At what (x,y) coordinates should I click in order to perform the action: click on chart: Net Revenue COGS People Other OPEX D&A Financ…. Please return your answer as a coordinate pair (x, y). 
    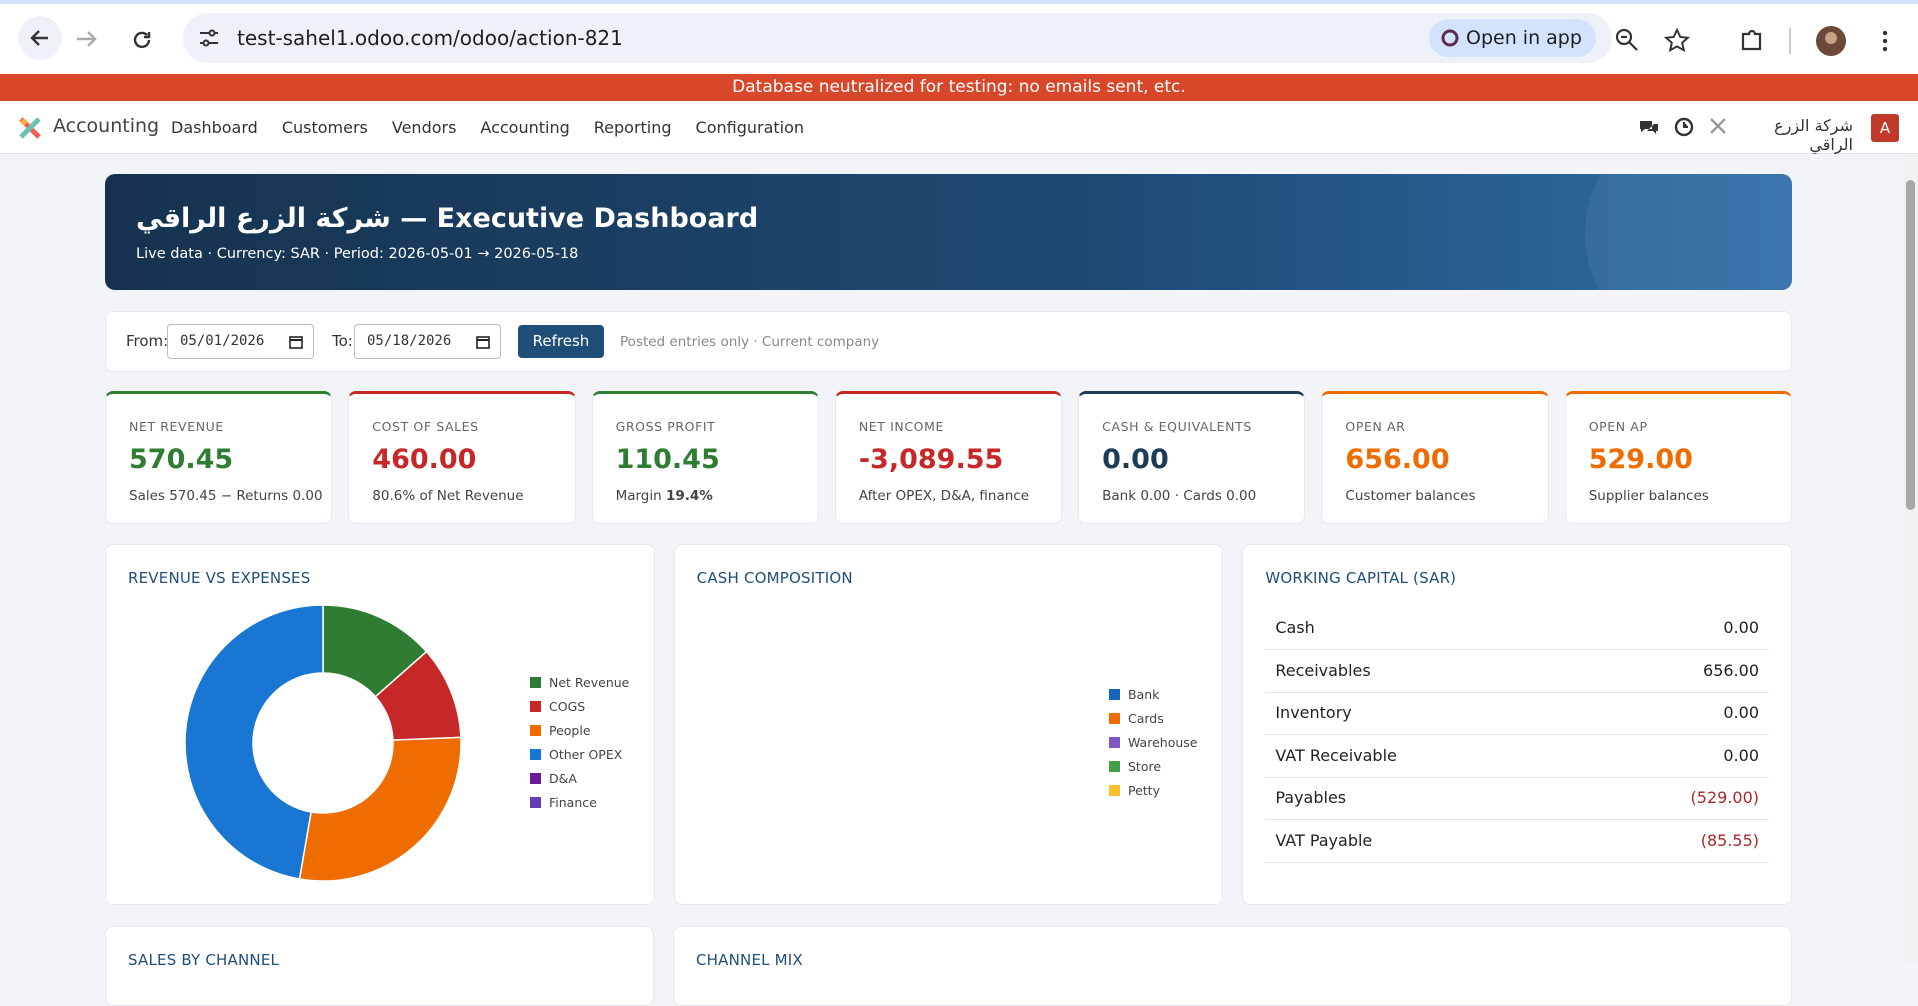
    Looking at the image, I should click on (407, 743).